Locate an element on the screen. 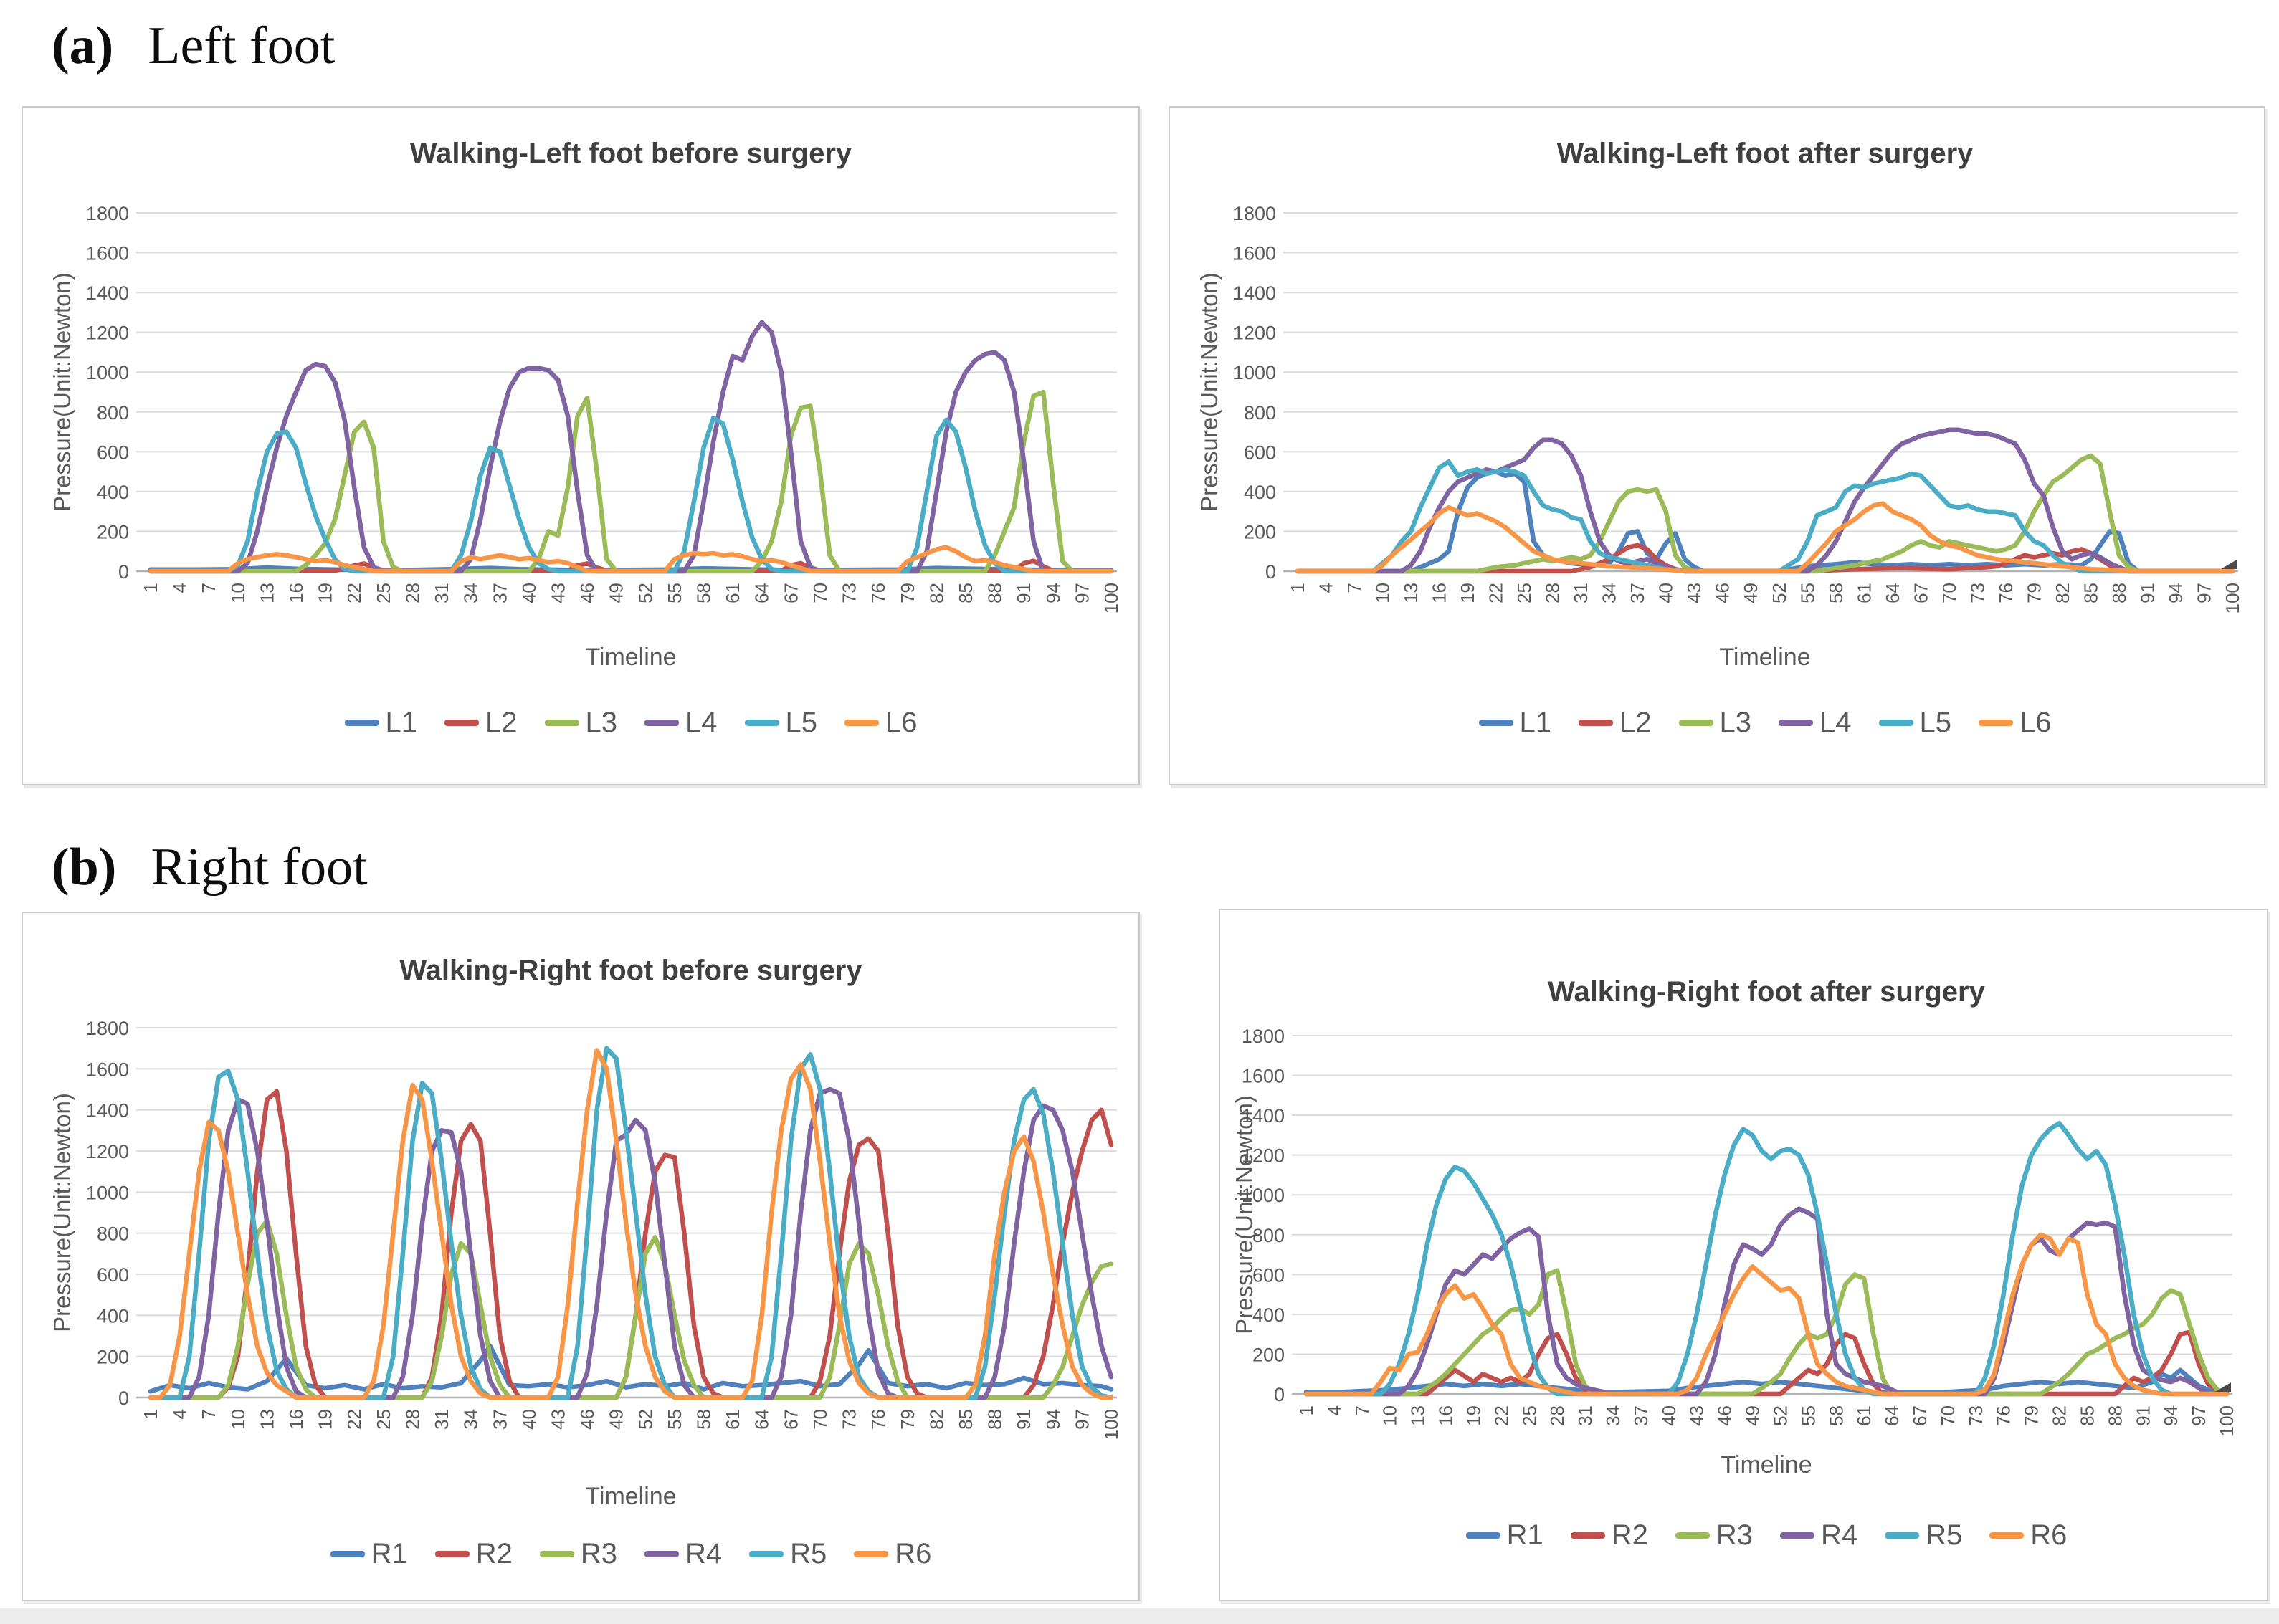  x-tick-label: 76 is located at coordinates (878, 593).